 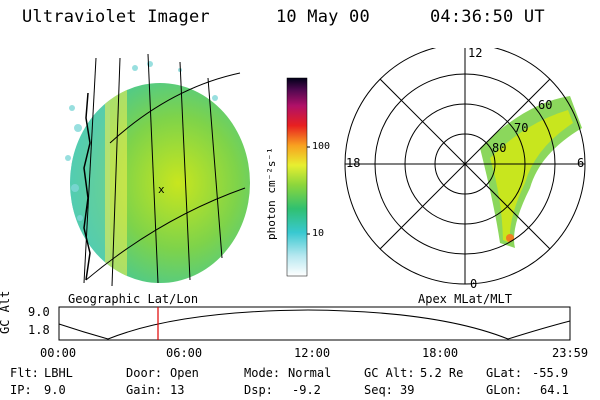 What do you see at coordinates (378, 390) in the screenshot?
I see `seq-label: Seq:` at bounding box center [378, 390].